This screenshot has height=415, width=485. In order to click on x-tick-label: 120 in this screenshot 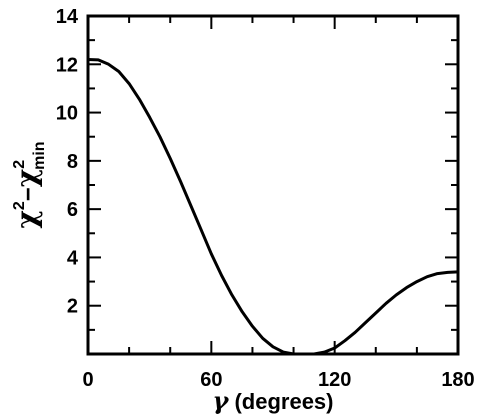, I will do `click(334, 380)`.